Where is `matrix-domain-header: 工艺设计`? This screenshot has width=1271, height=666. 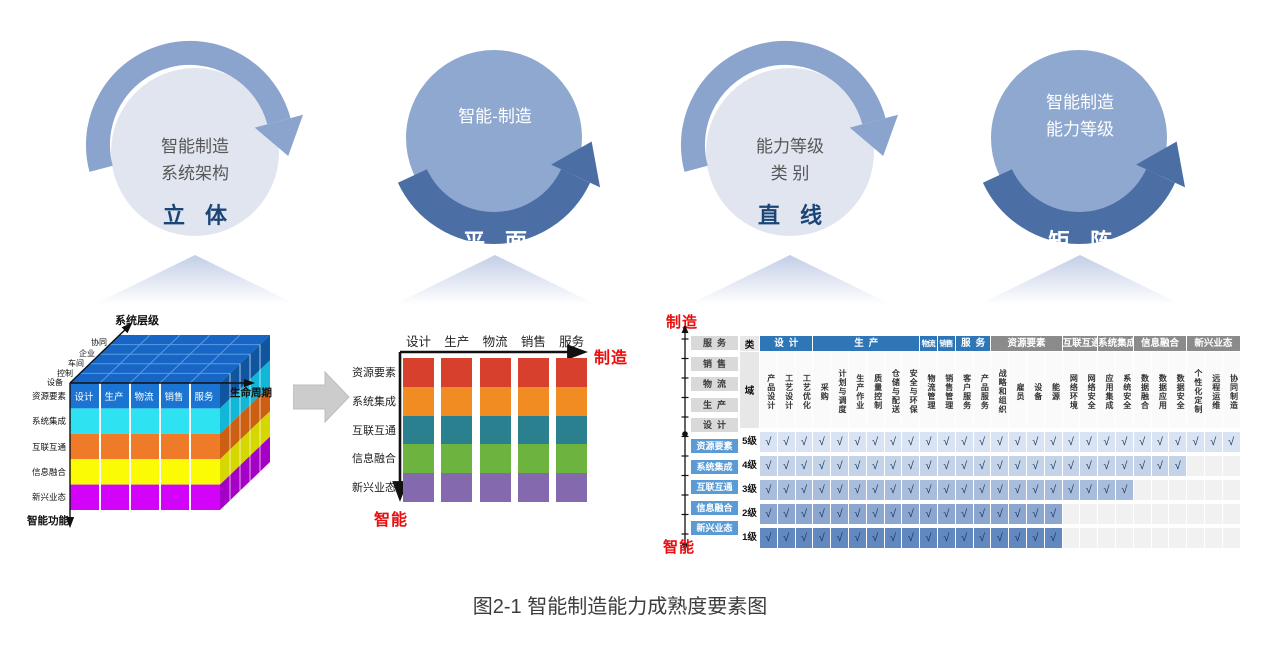 matrix-domain-header: 工艺设计 is located at coordinates (786, 390).